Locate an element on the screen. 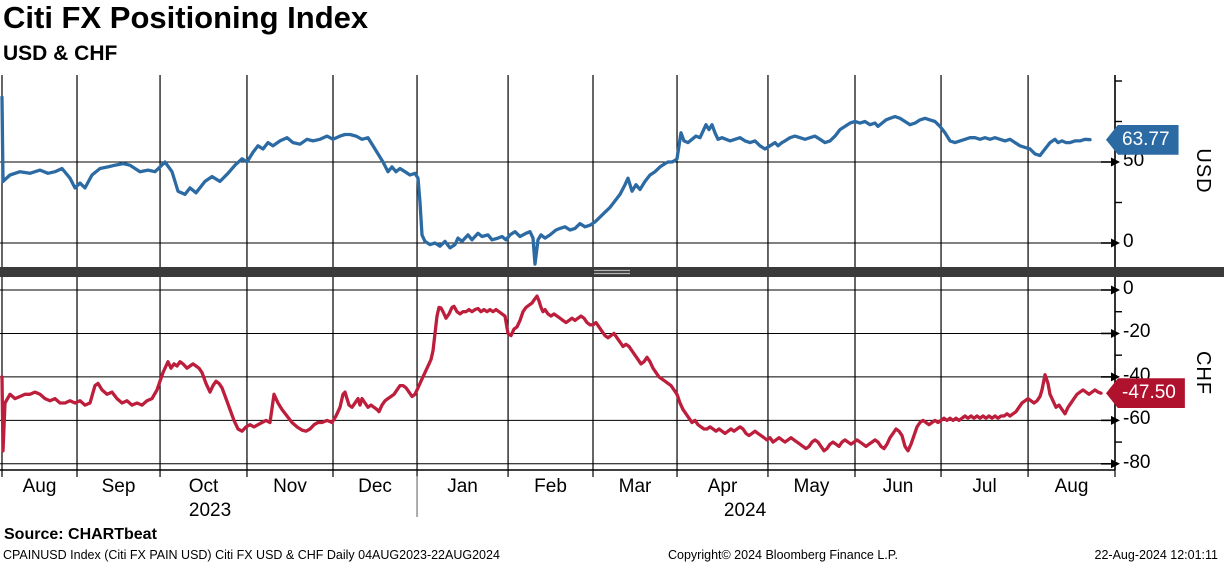  usd-y-tick-label: 50 is located at coordinates (1134, 160).